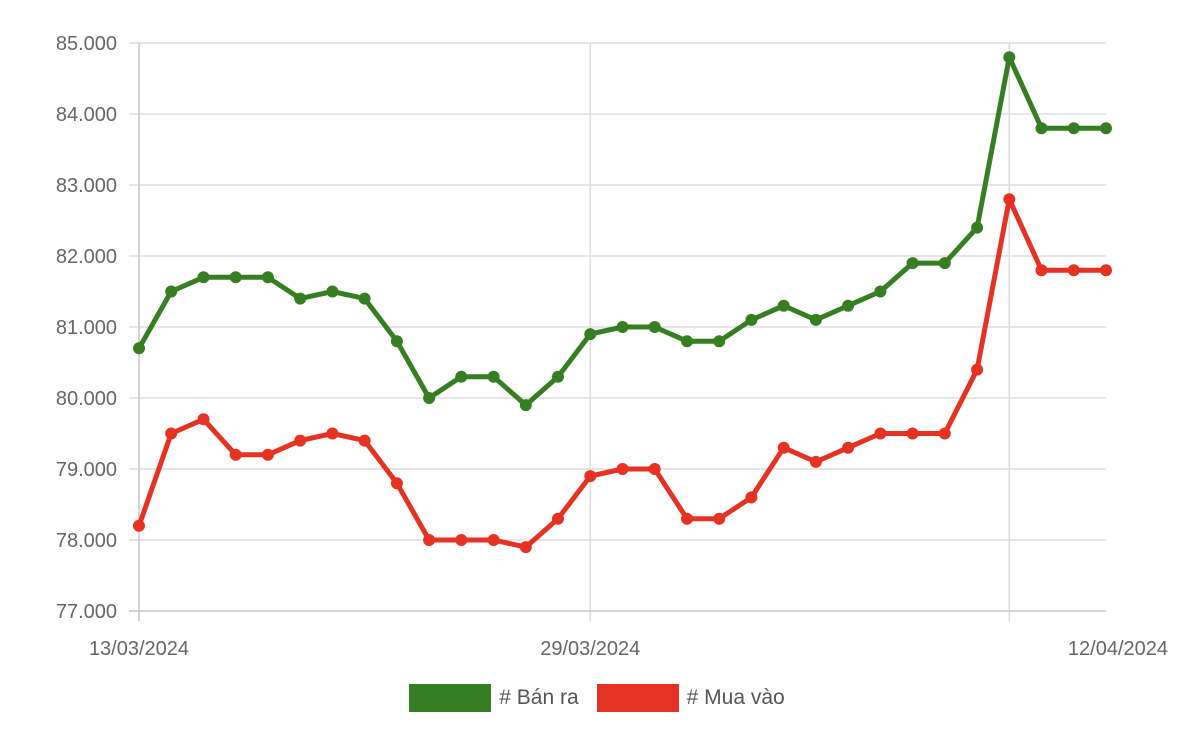 This screenshot has width=1194, height=742. I want to click on legend-swatch-mua-vao, so click(637, 698).